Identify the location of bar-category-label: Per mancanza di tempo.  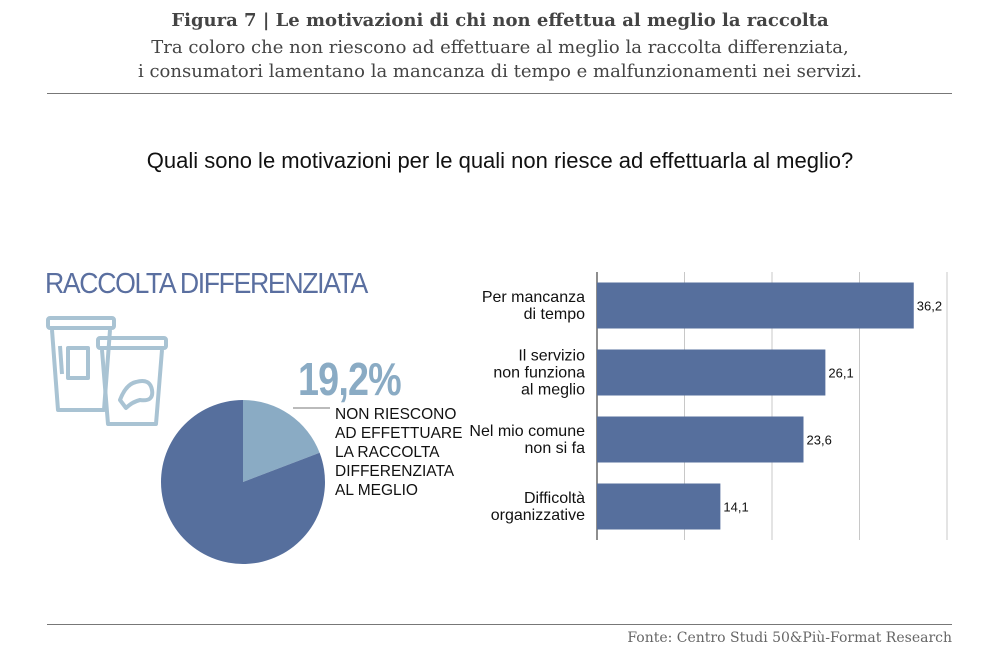
(533, 306).